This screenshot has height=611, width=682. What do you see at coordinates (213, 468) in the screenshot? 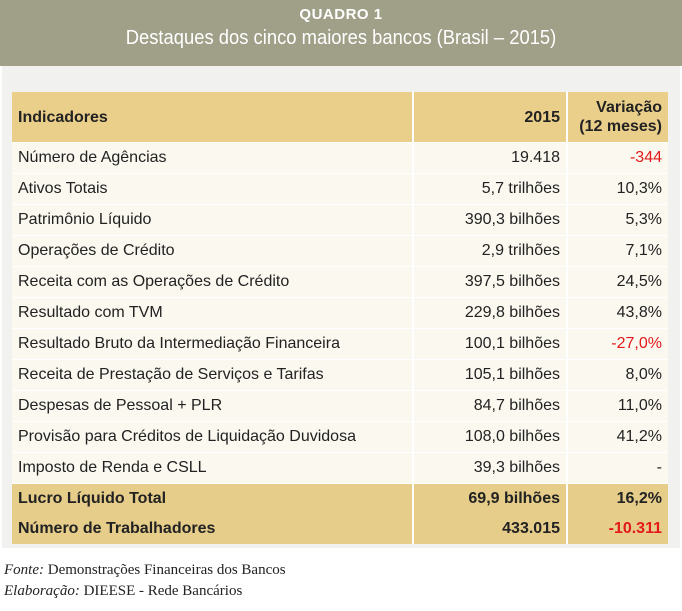
I see `row-label: Imposto de Renda e CSLL` at bounding box center [213, 468].